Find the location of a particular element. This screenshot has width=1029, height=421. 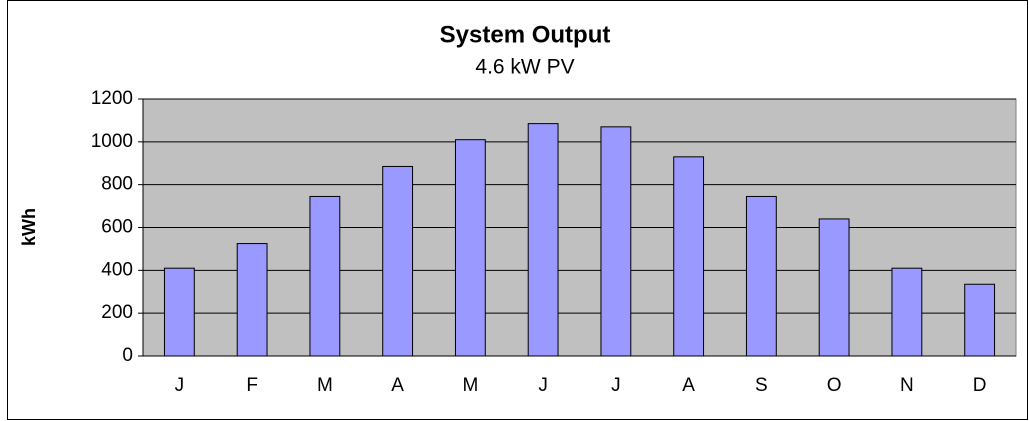

y-tick-label: 1000 is located at coordinates (112, 141).